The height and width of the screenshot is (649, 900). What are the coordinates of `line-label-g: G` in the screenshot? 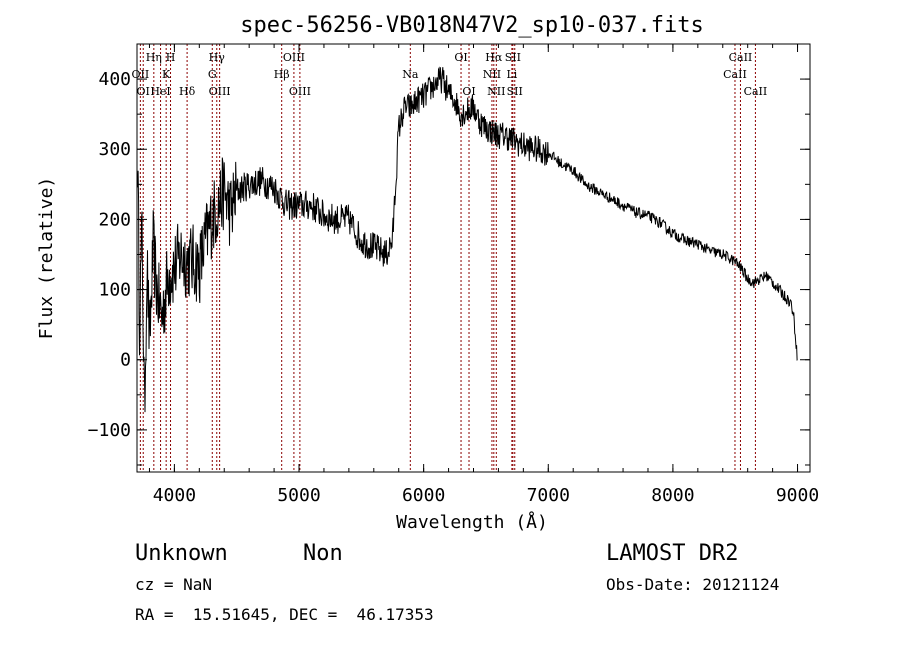 It's located at (212, 74).